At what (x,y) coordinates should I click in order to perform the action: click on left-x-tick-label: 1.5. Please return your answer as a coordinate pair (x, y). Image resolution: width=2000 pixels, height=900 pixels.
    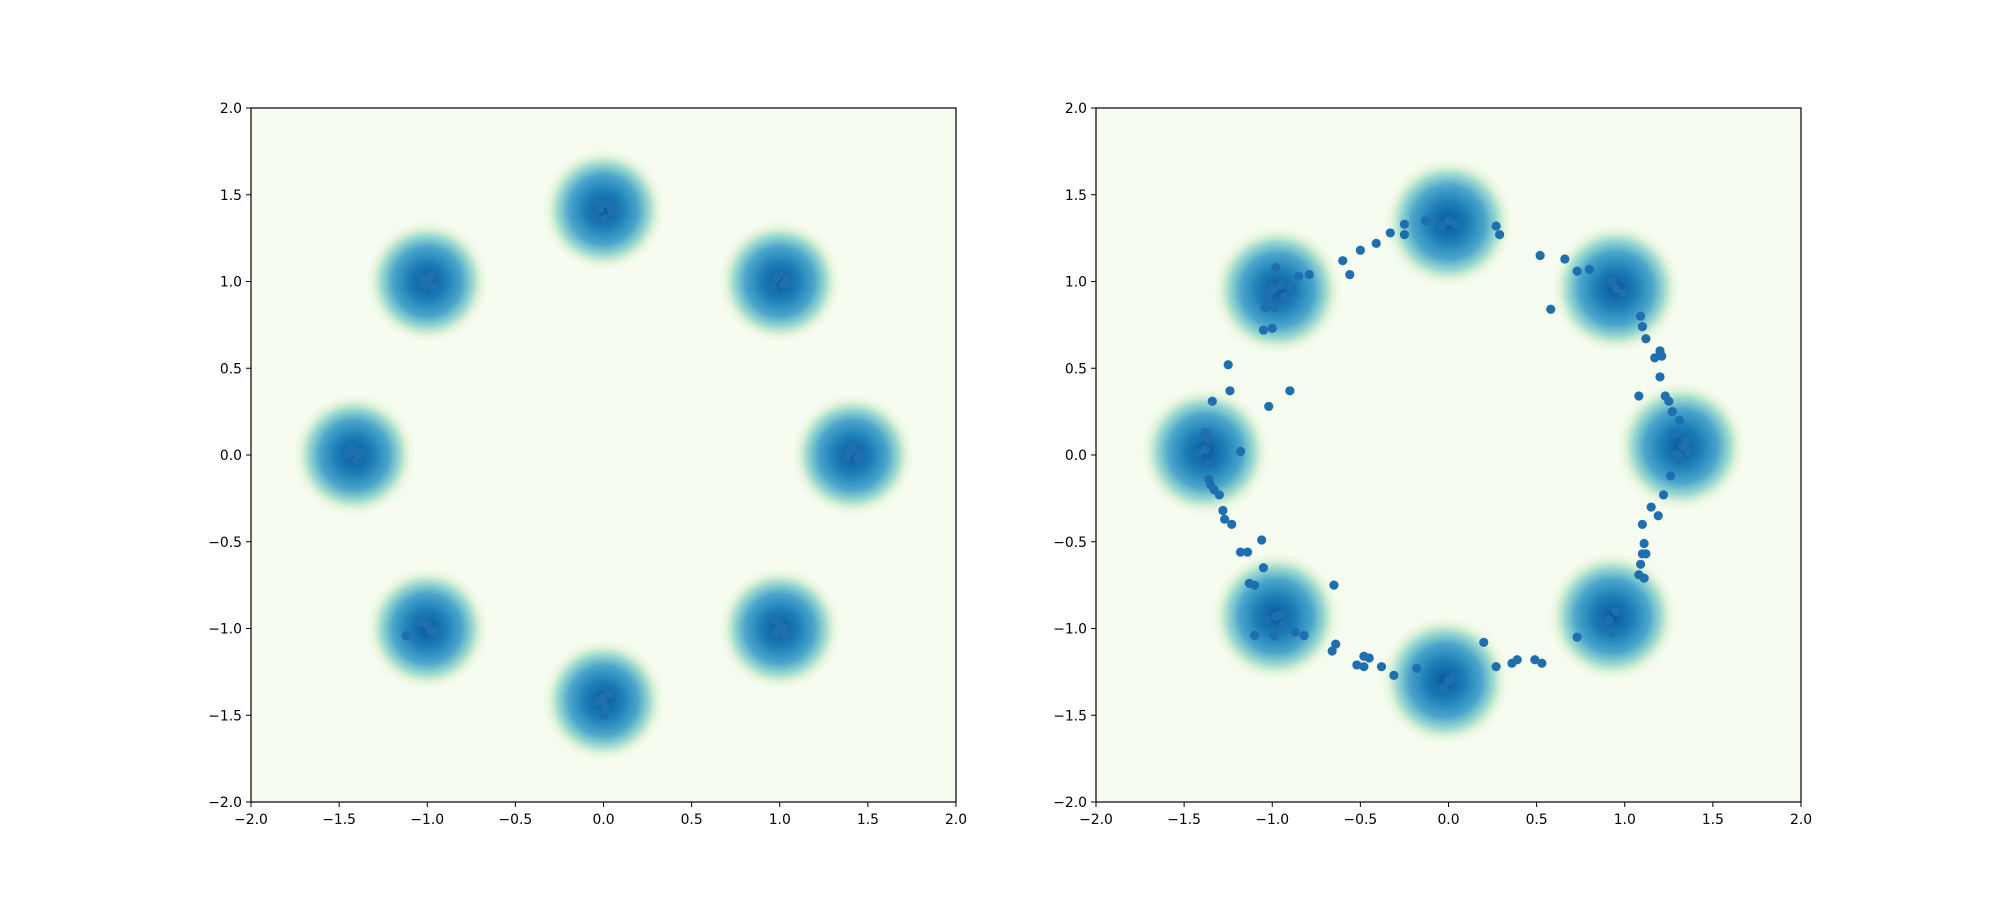
    Looking at the image, I should click on (868, 820).